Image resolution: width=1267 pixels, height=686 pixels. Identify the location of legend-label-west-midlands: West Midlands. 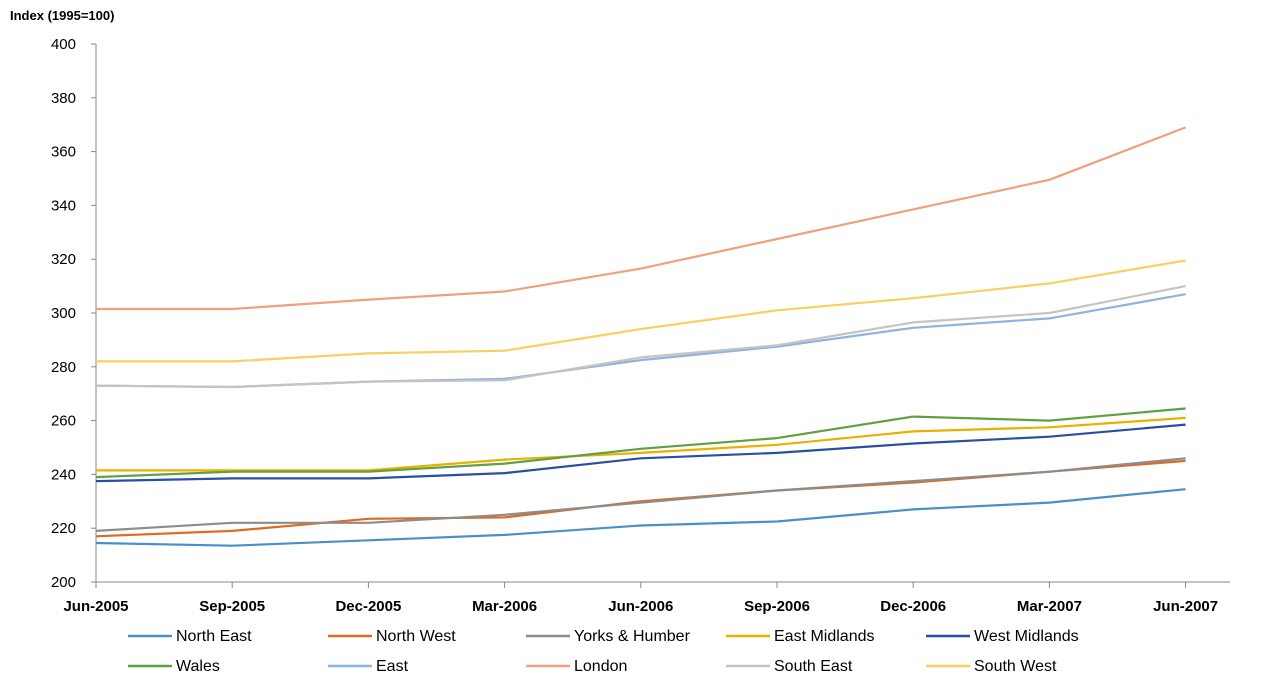
(1026, 636).